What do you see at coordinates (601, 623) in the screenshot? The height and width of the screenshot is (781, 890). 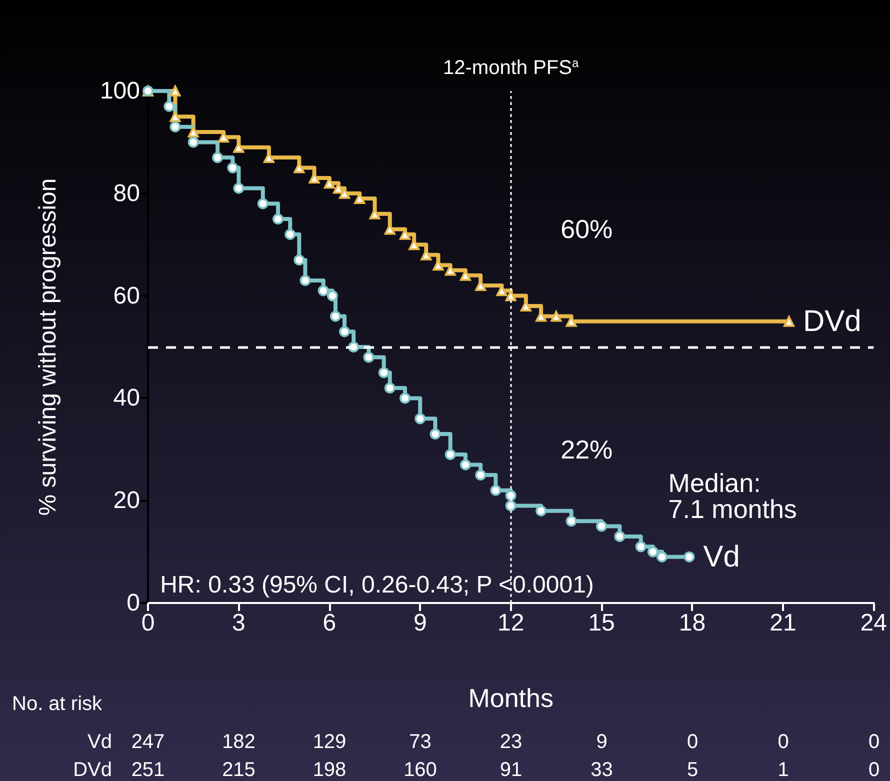 I see `x-tick-label: 15` at bounding box center [601, 623].